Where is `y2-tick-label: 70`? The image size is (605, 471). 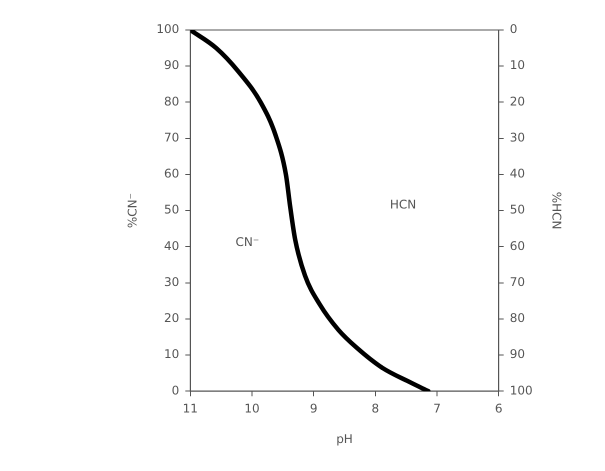 y2-tick-label: 70 is located at coordinates (517, 281).